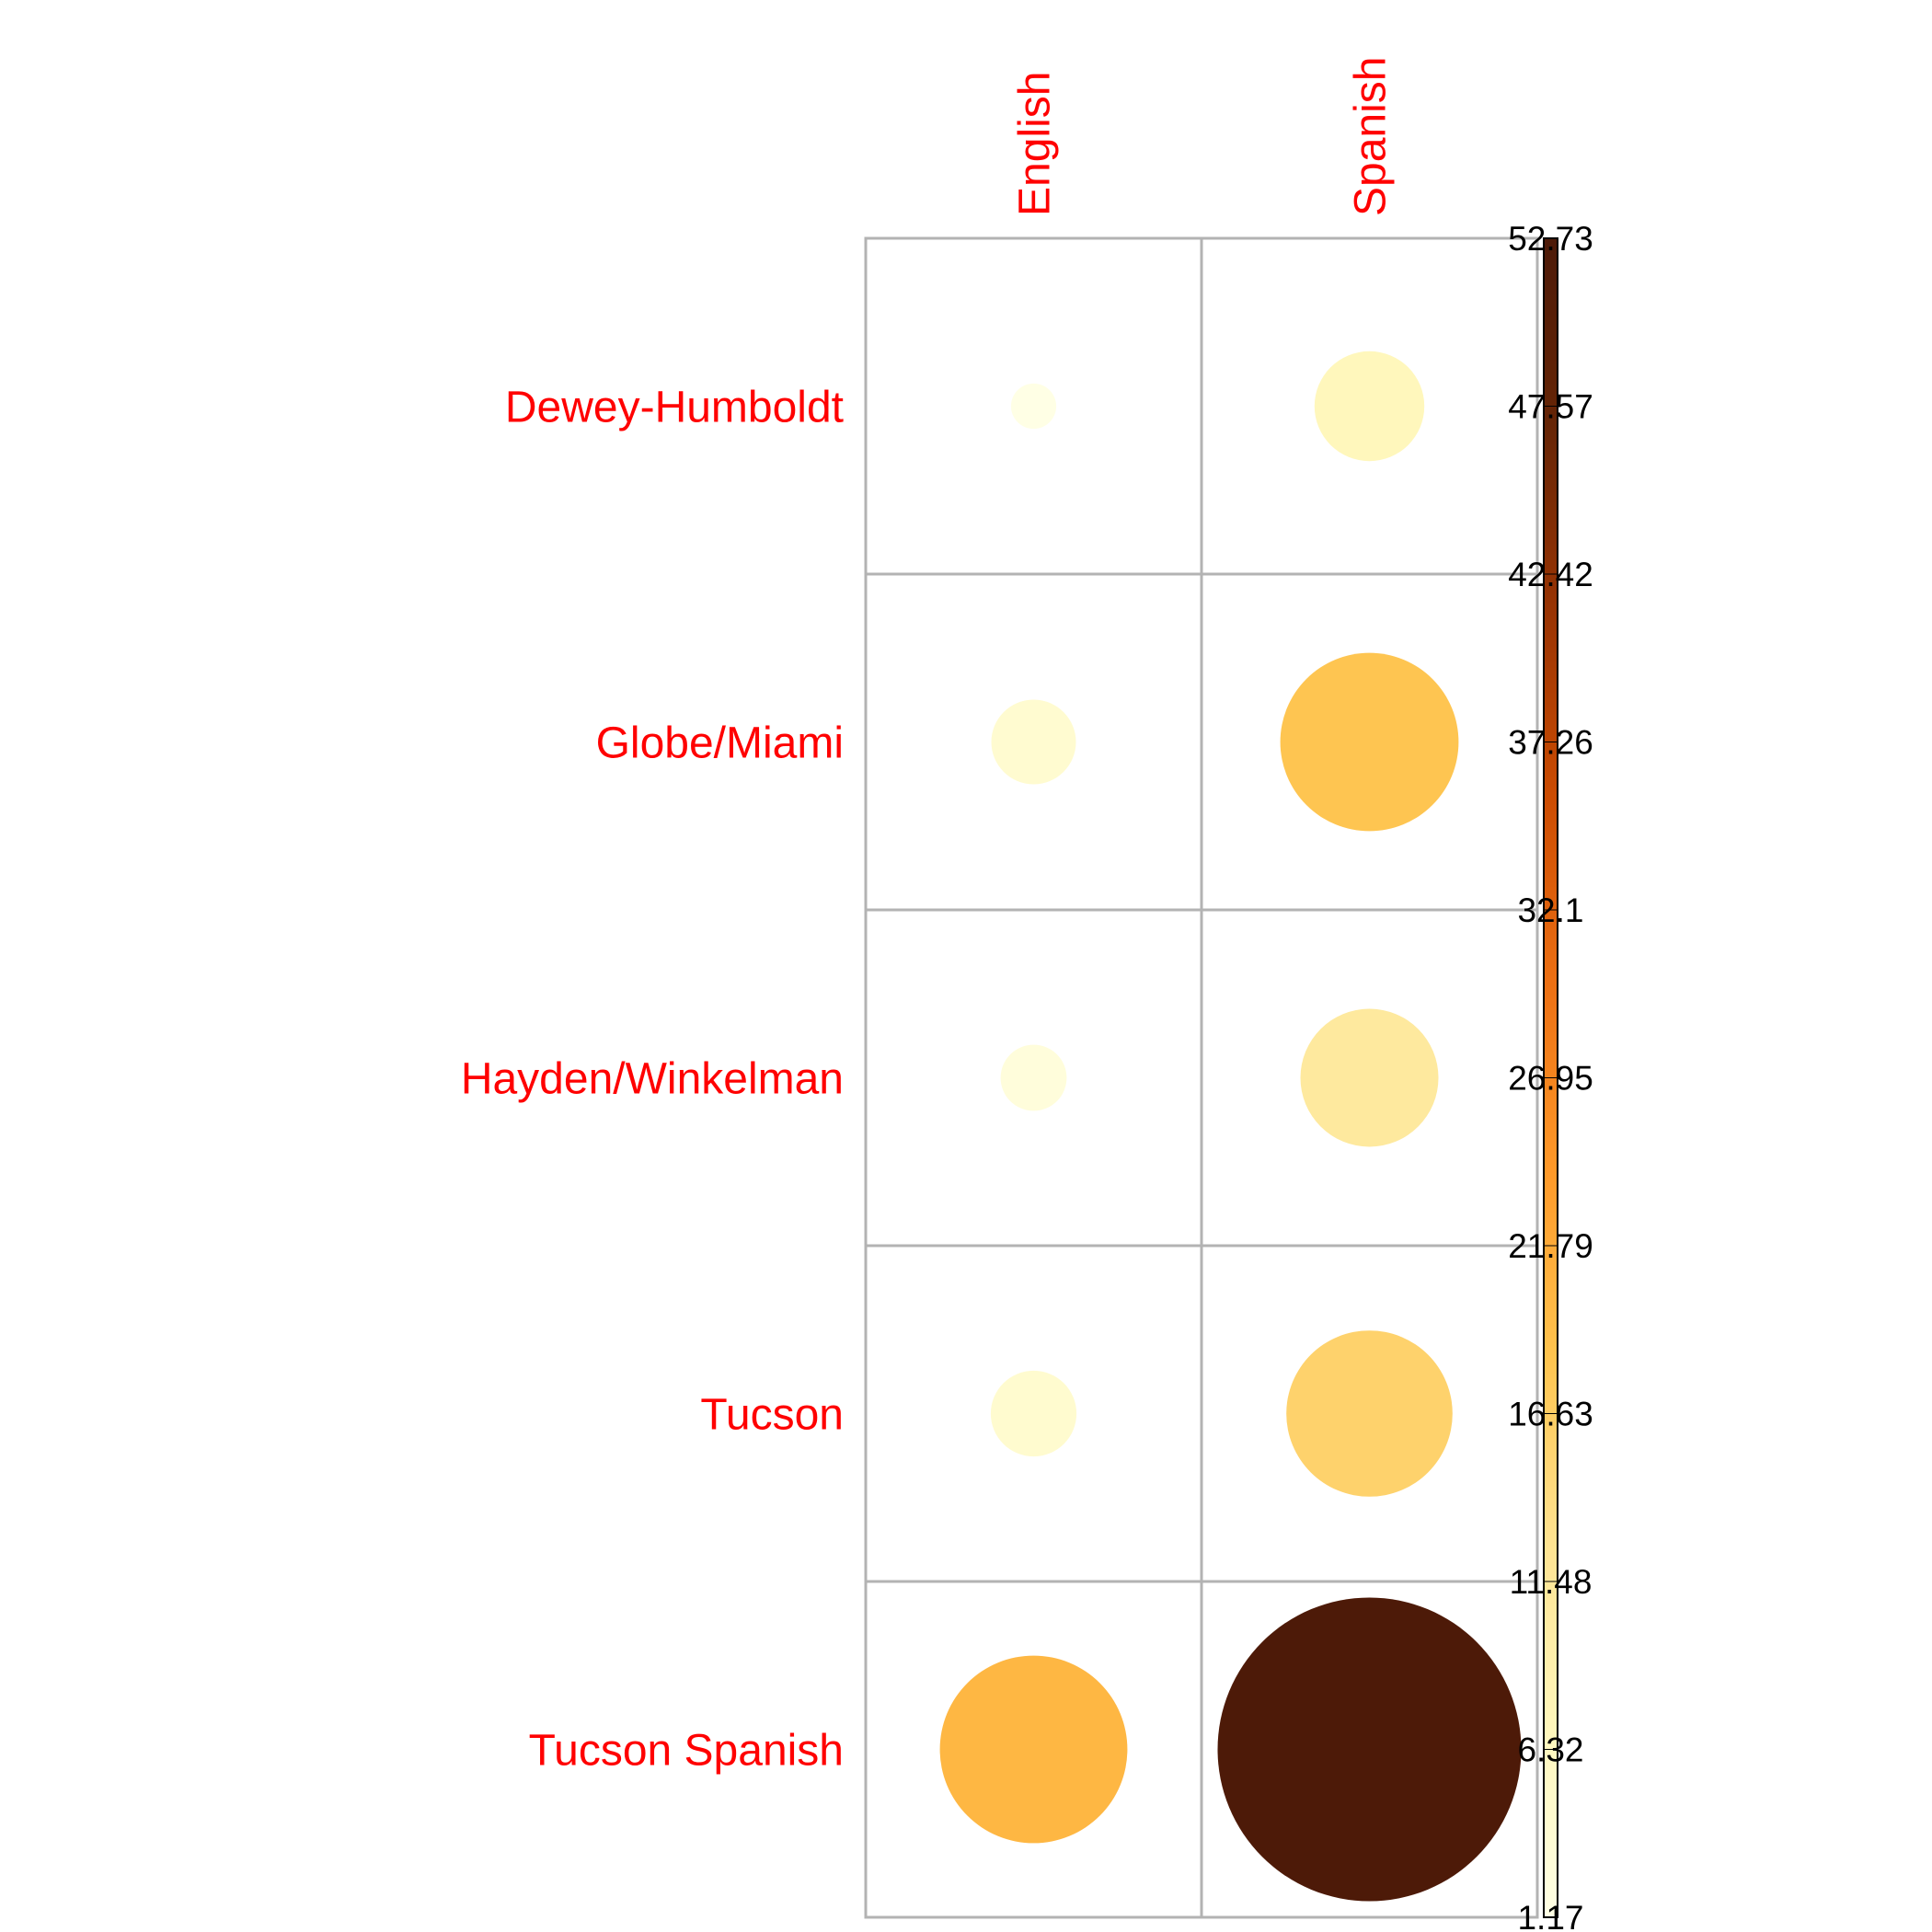 This screenshot has height=1932, width=1932. I want to click on color-bar-tick-label: 37.26, so click(1550, 743).